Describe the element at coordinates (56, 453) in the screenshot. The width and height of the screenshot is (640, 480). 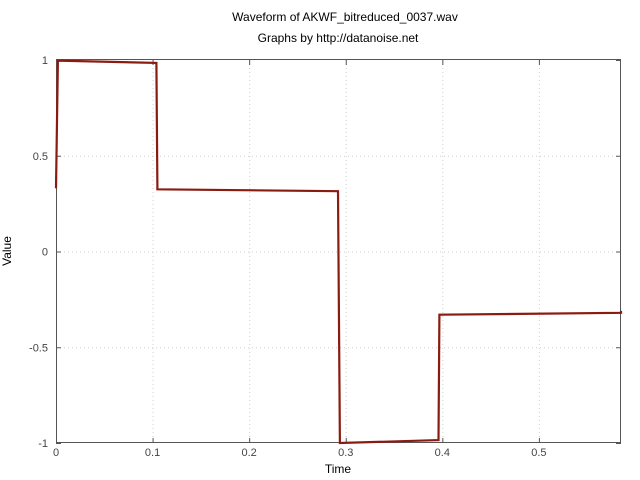
I see `x-tick-label: 0` at that location.